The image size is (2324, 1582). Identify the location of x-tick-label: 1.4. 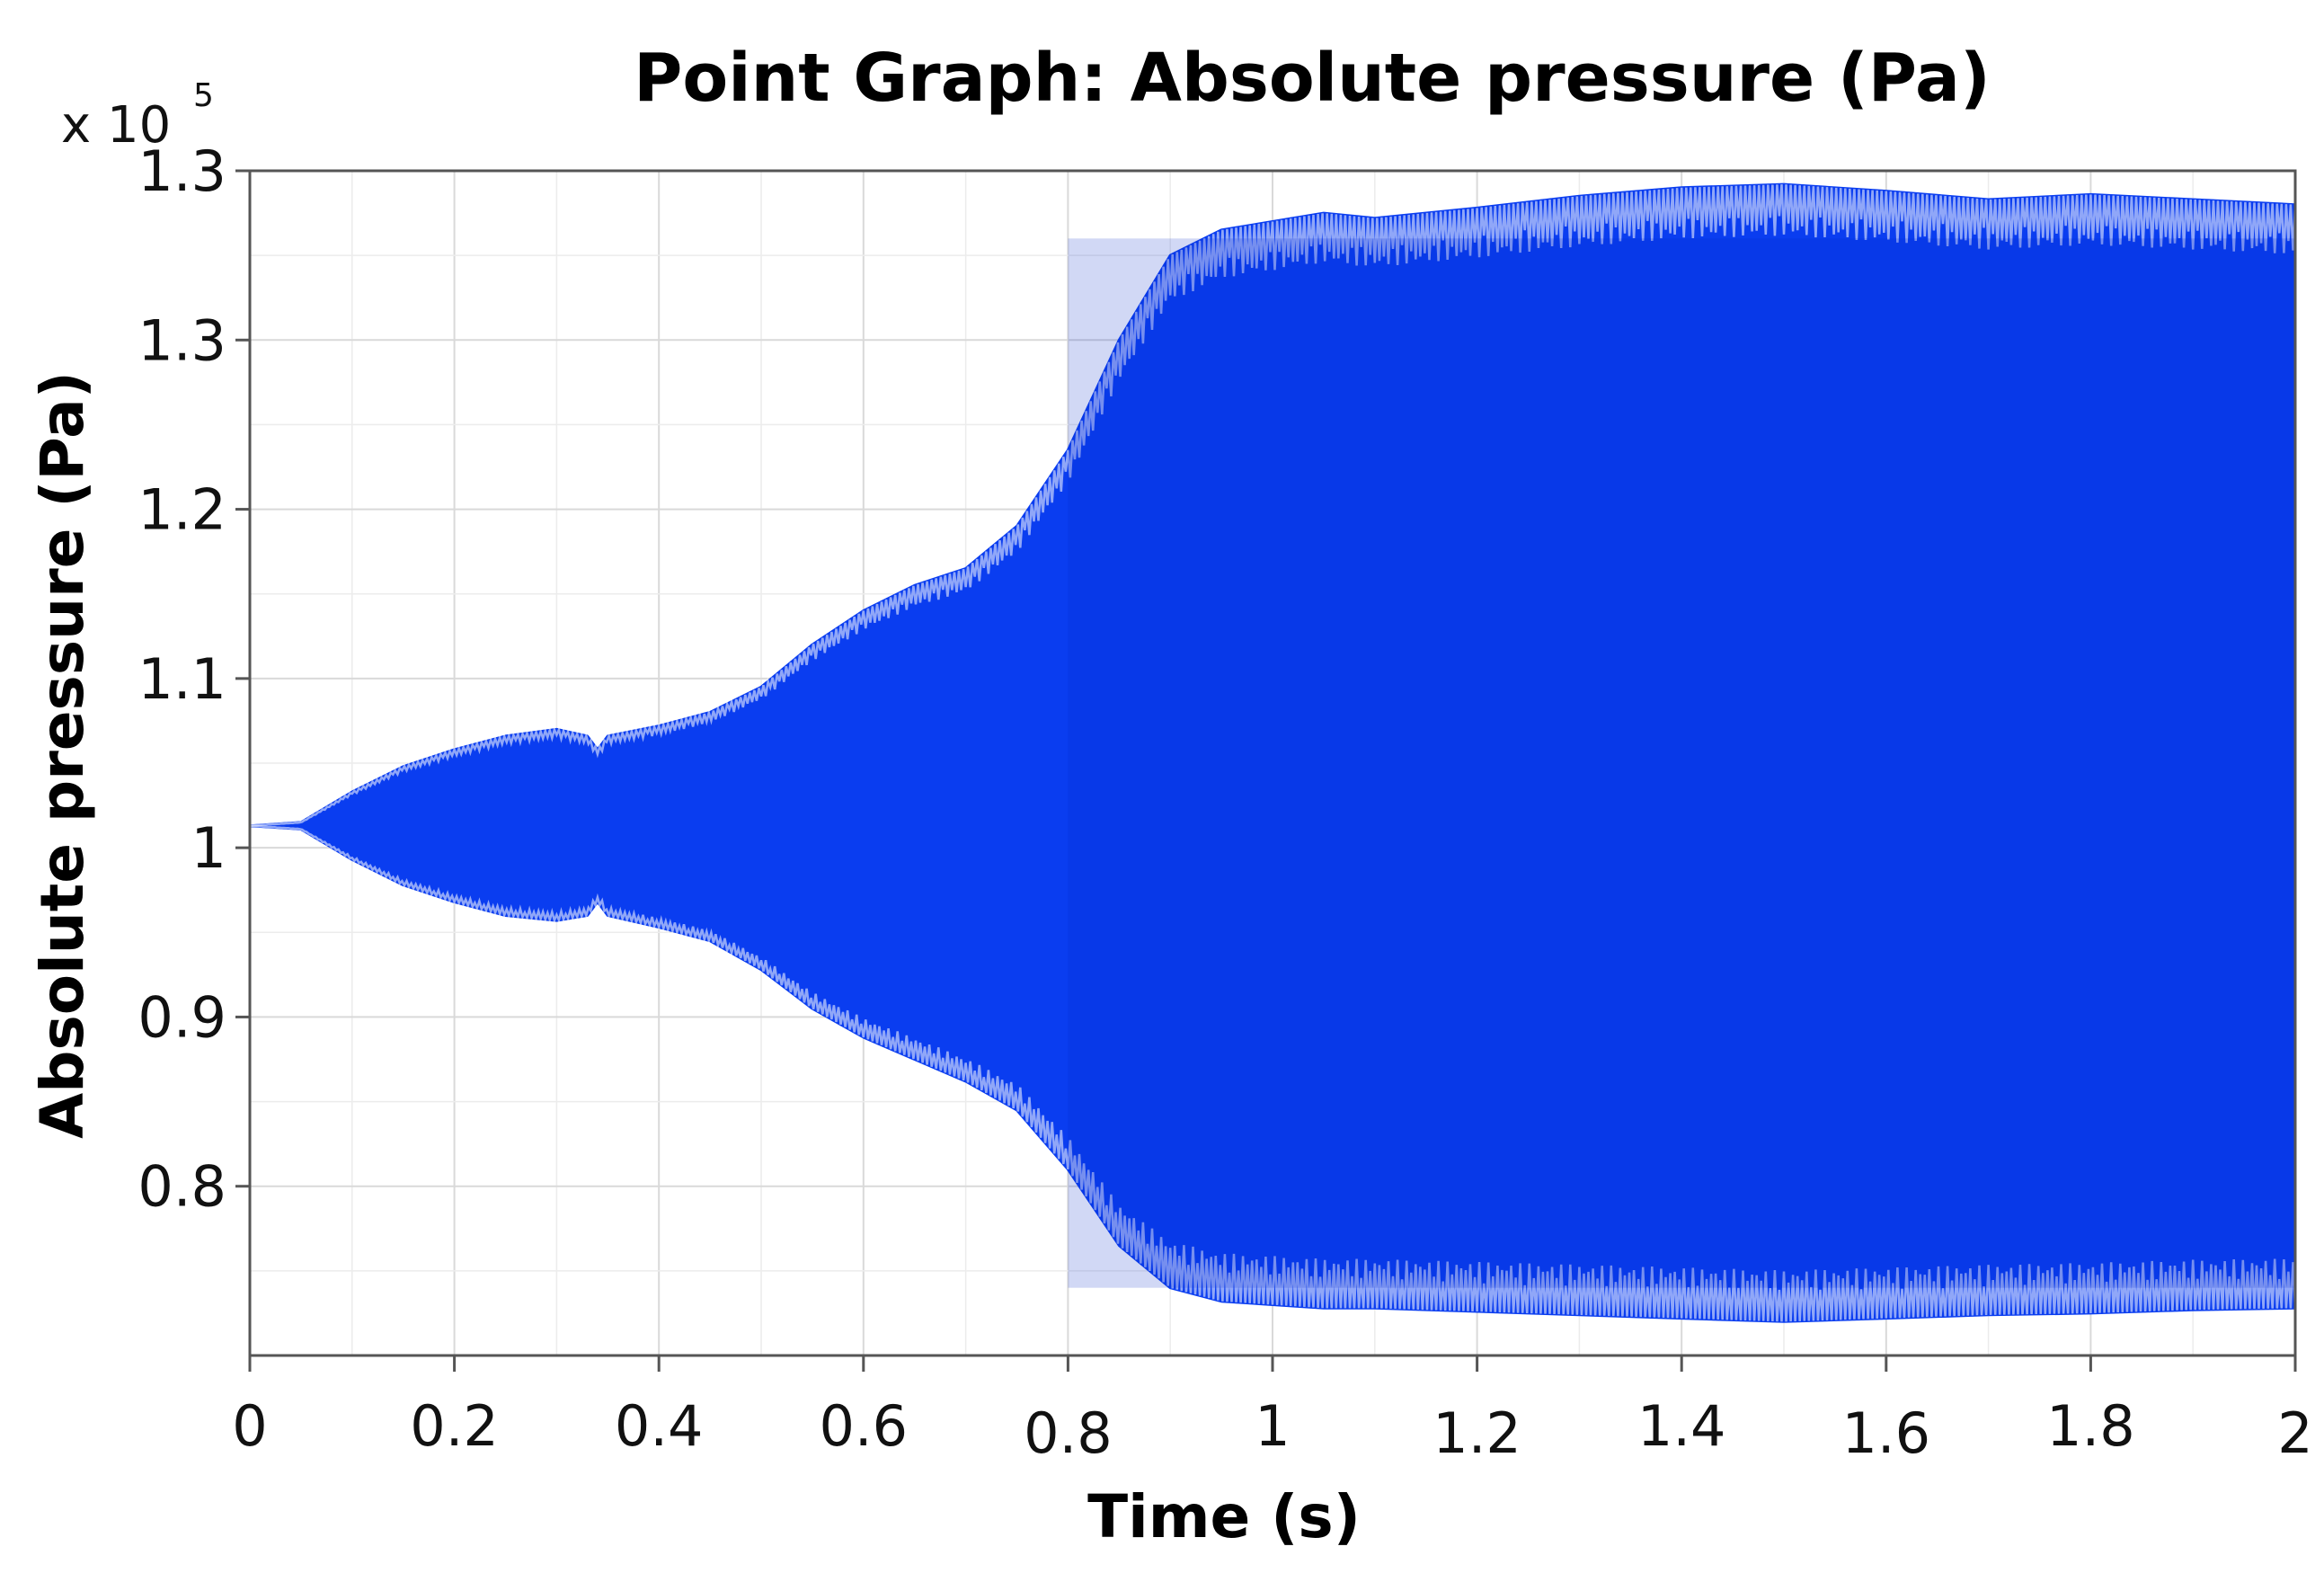
(1682, 1426).